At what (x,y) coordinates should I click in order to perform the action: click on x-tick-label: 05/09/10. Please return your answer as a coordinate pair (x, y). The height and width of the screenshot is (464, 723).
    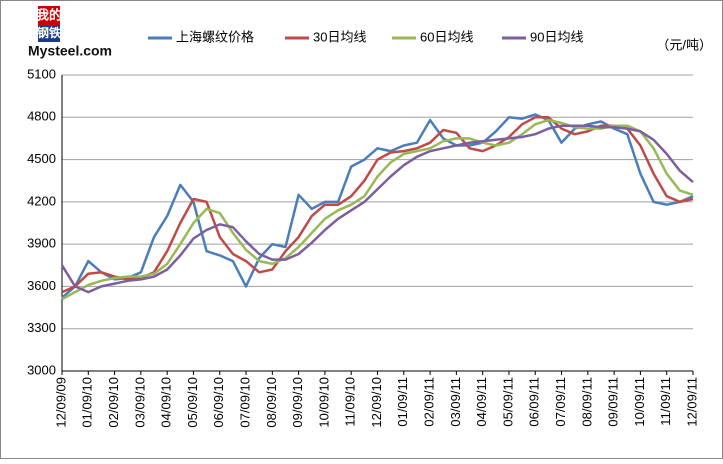
    Looking at the image, I should click on (192, 402).